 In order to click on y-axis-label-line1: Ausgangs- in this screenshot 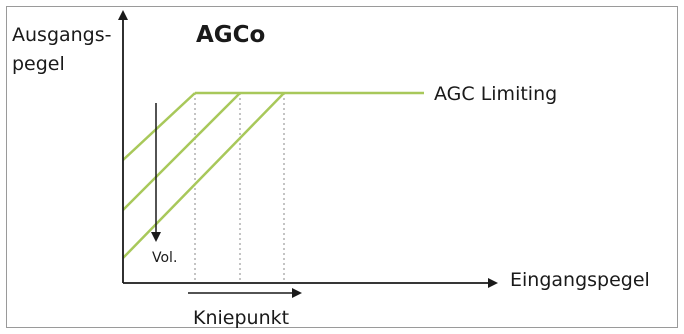, I will do `click(62, 35)`.